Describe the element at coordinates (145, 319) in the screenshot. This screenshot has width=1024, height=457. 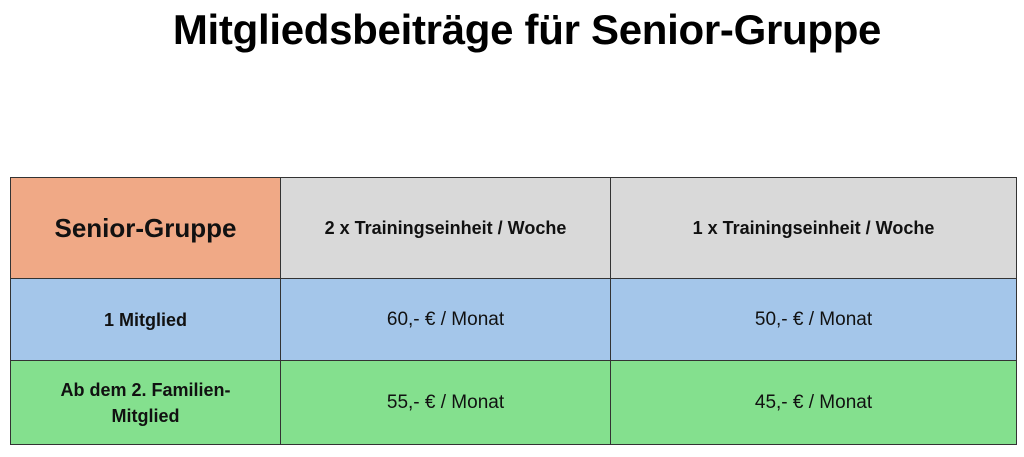
I see `row-label: 1 Mitglied` at that location.